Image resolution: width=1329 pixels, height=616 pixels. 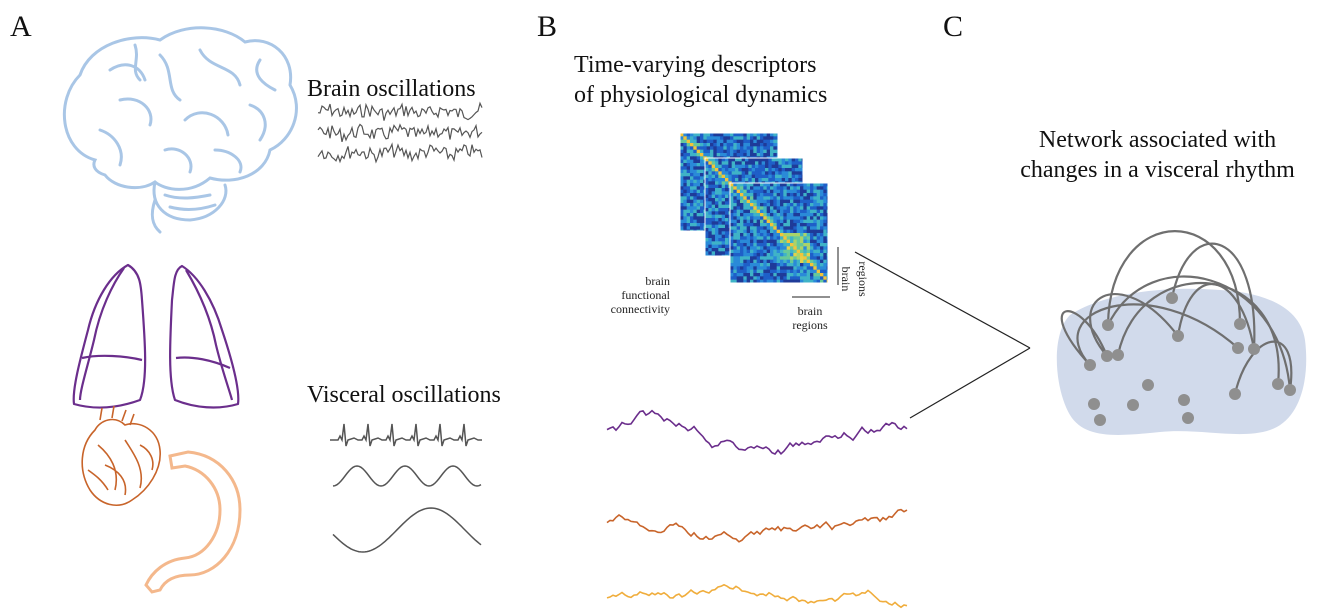 I want to click on panel-b-title-line2: of physiological dynamics, so click(x=701, y=95).